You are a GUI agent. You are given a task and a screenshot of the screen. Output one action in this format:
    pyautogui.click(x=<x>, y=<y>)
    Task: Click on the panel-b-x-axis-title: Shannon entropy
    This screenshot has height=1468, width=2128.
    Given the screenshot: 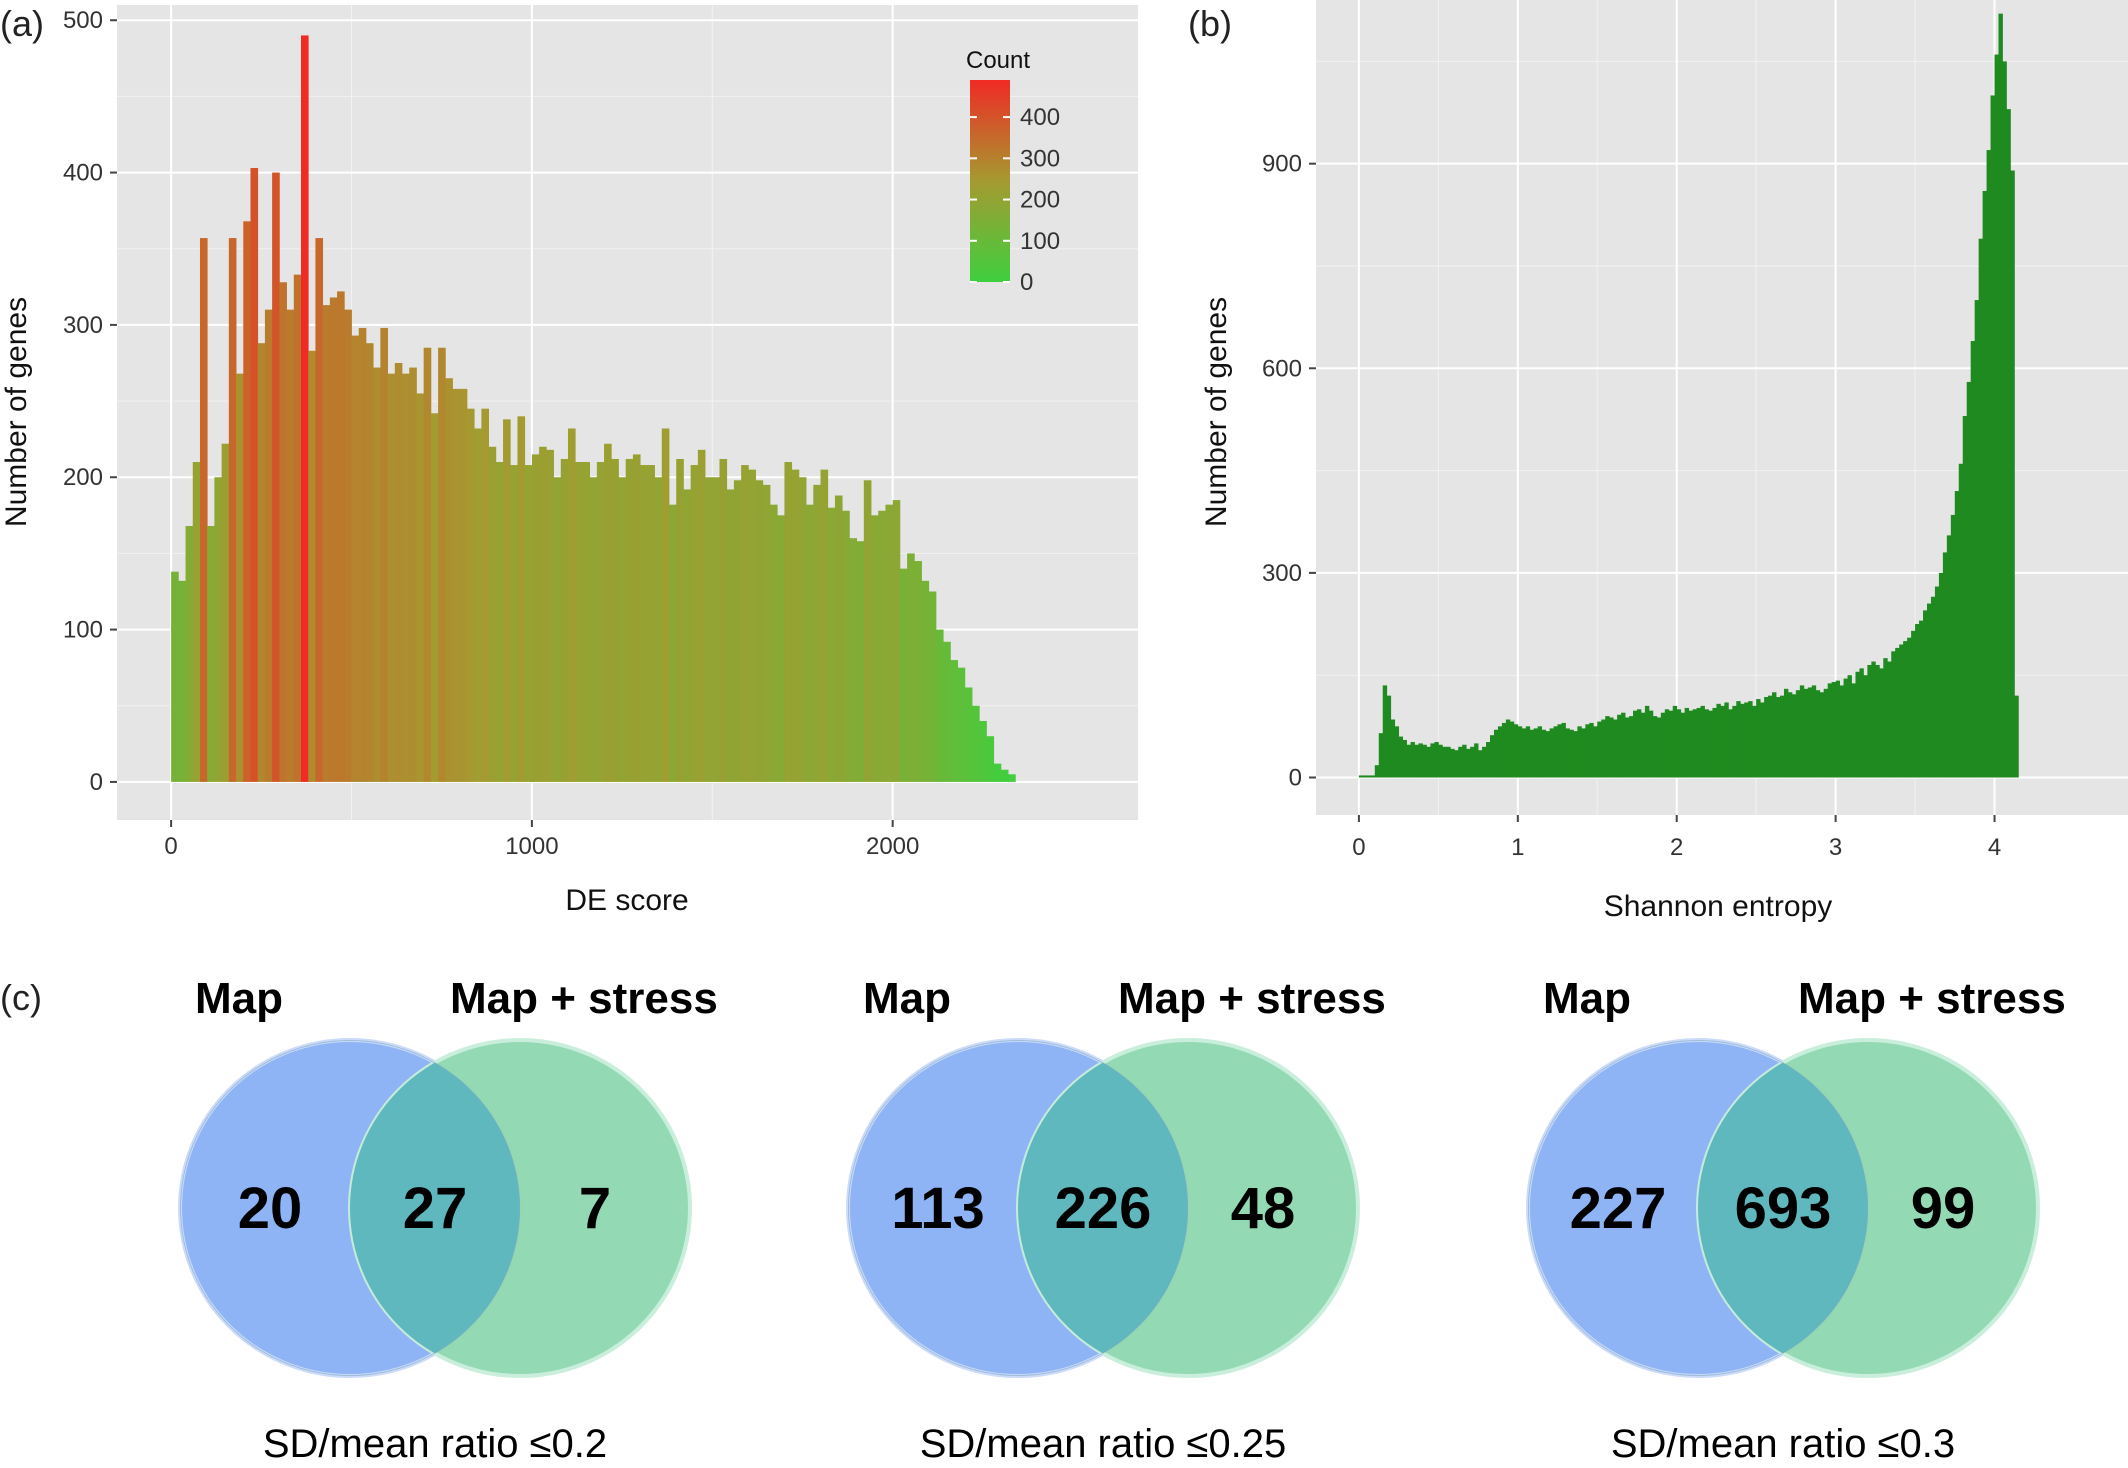 What is the action you would take?
    pyautogui.click(x=1718, y=906)
    